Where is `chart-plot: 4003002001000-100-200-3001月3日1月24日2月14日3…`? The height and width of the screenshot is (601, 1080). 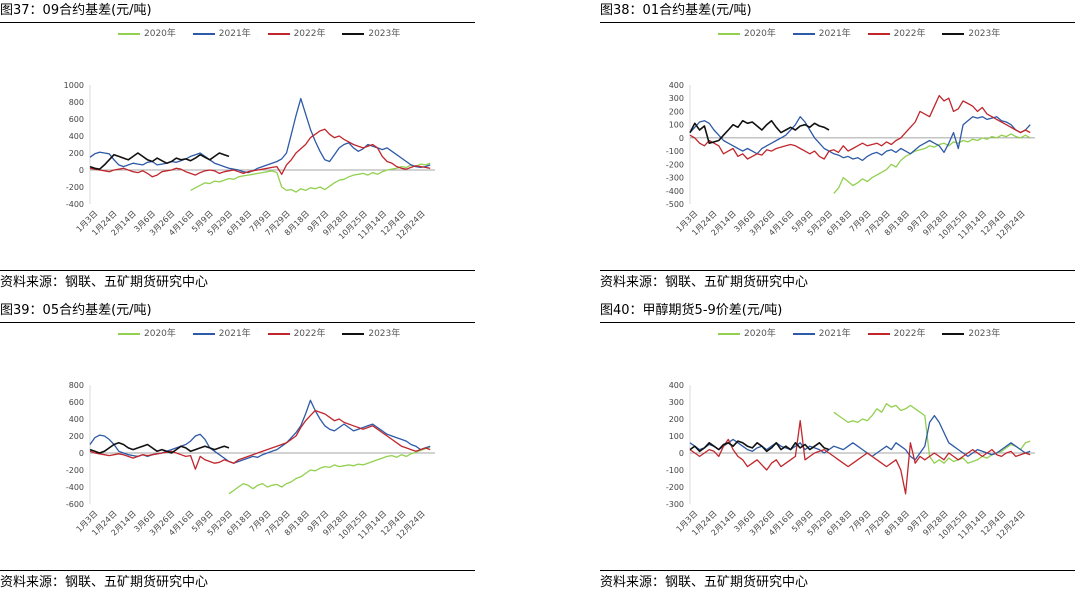
chart-plot: 4003002001000-100-200-3001月3日1月24日2月14日3… is located at coordinates (850, 461).